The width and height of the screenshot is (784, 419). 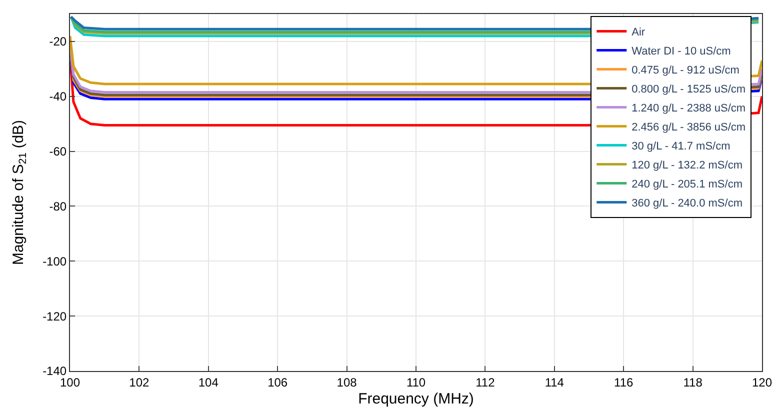 What do you see at coordinates (681, 52) in the screenshot?
I see `legend-label: Water DI - 10 uS/cm` at bounding box center [681, 52].